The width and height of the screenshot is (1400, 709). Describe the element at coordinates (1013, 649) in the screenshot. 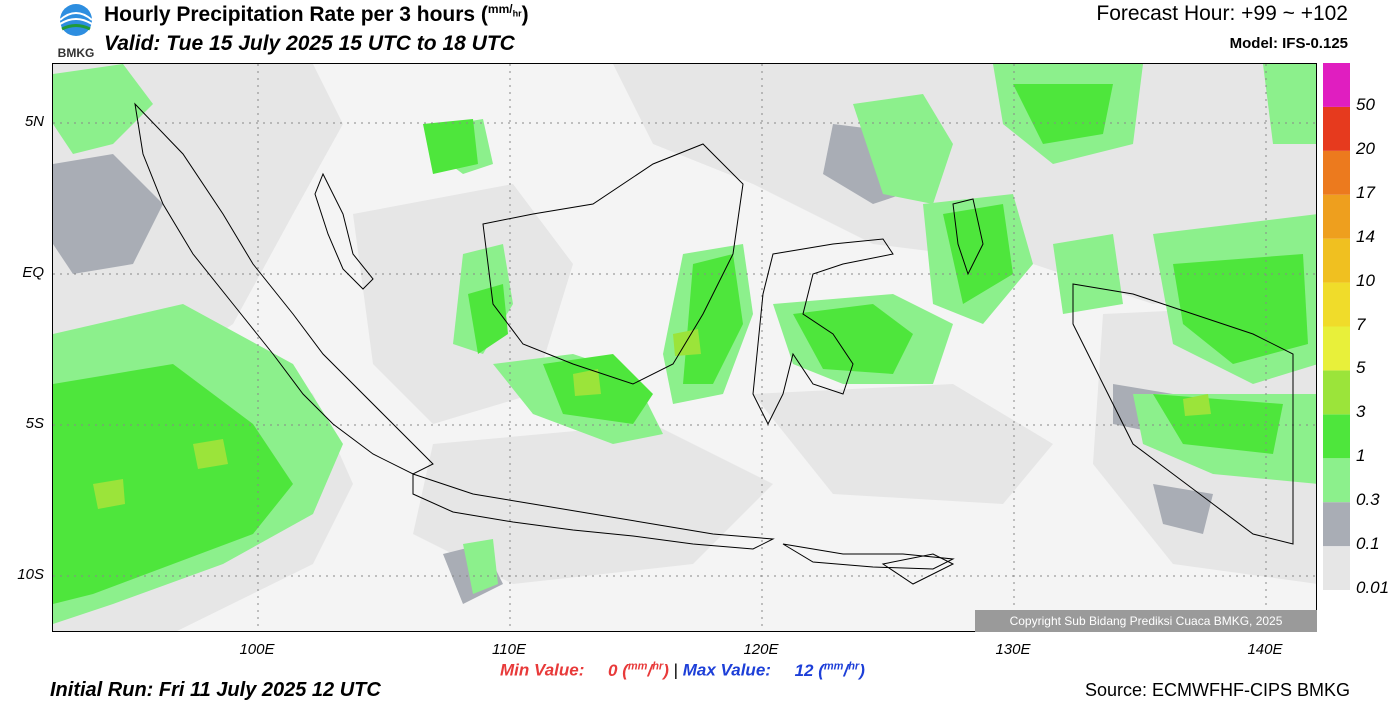

I see `lon-label-130e: 130E` at that location.